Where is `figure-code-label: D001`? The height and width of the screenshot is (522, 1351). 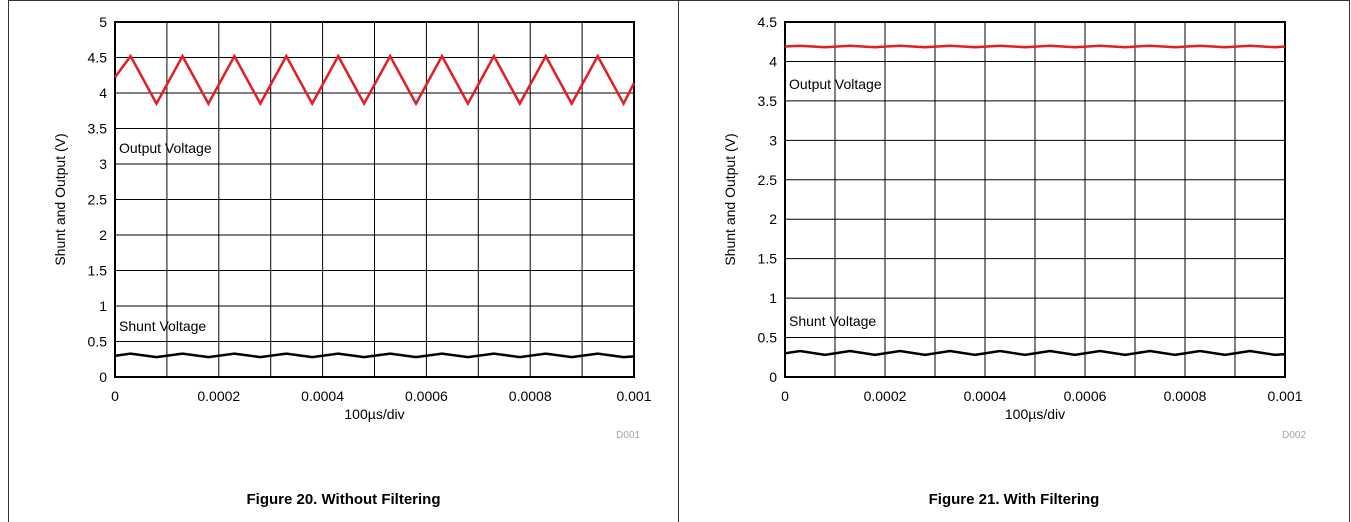 figure-code-label: D001 is located at coordinates (628, 435).